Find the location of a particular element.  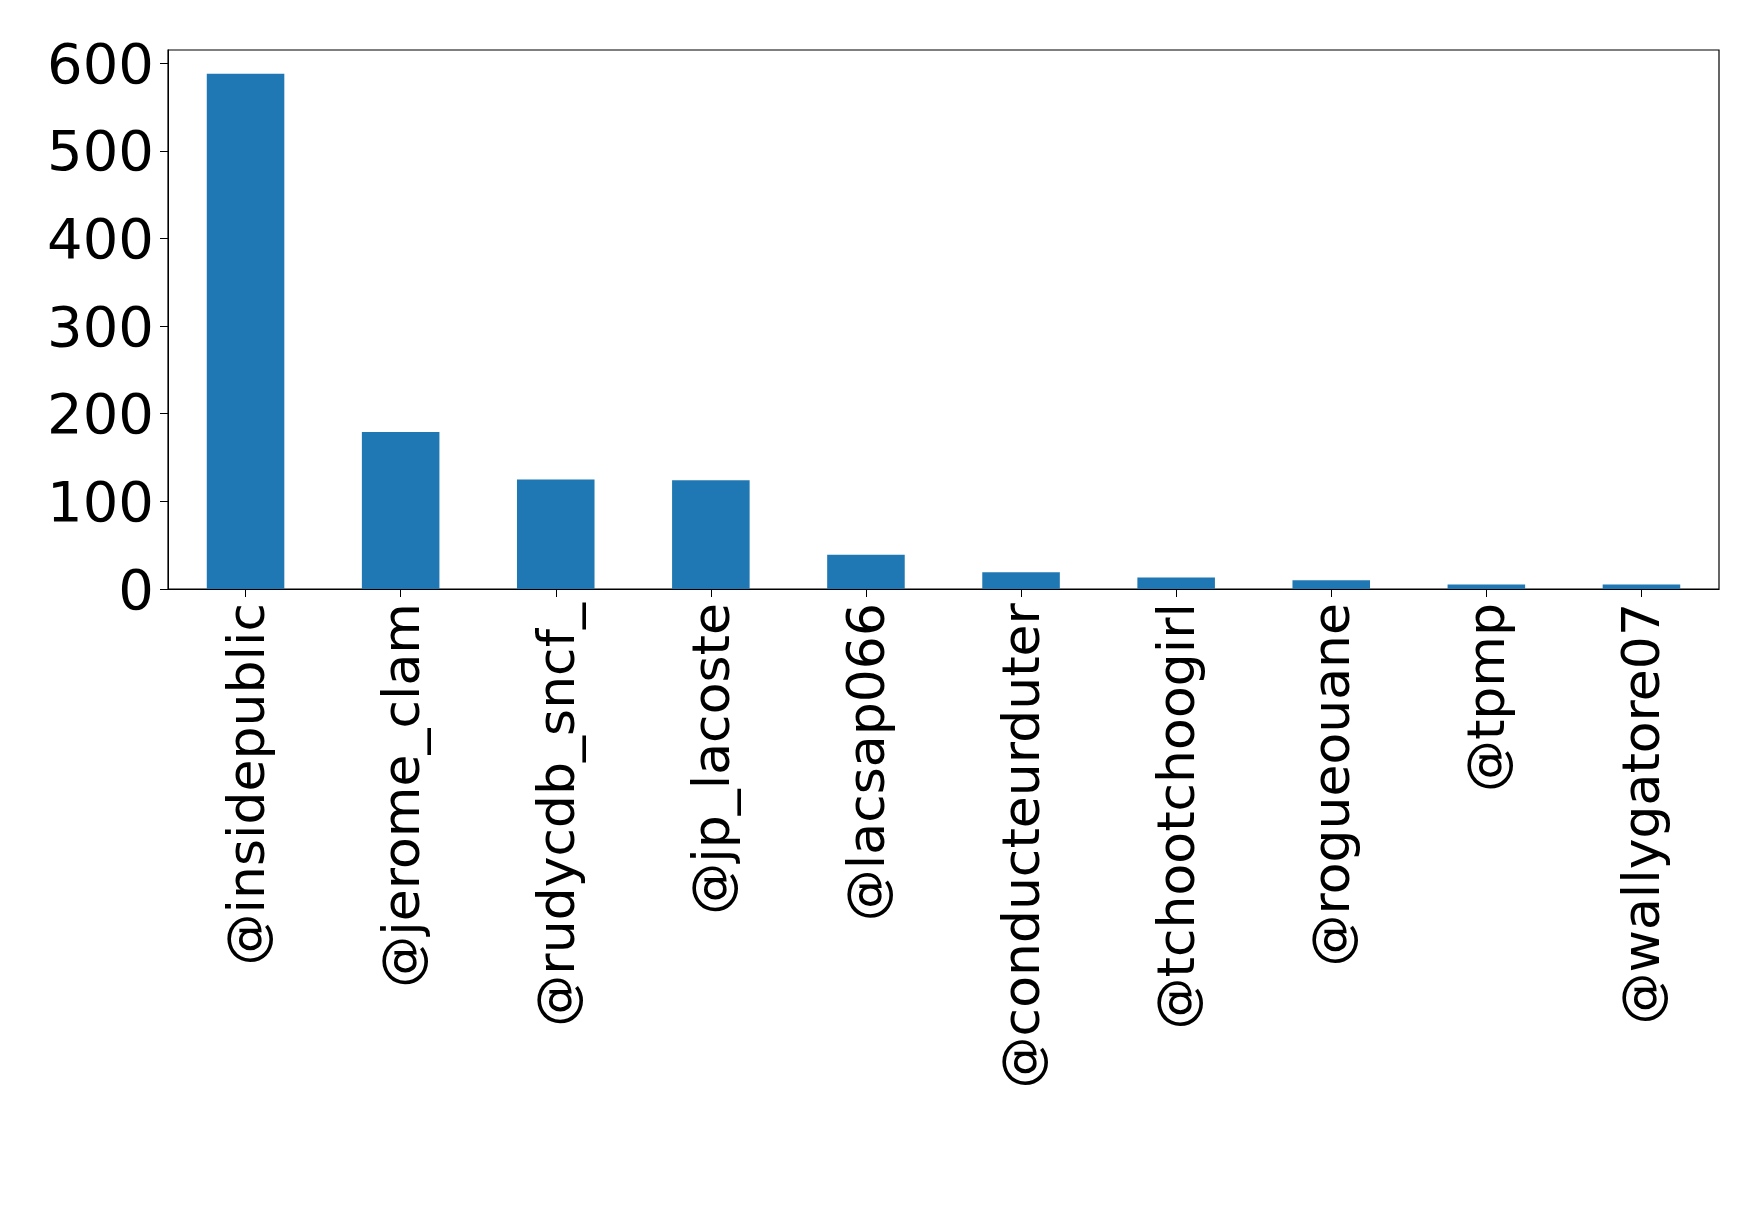

y-tick-label: 400 is located at coordinates (100, 238).